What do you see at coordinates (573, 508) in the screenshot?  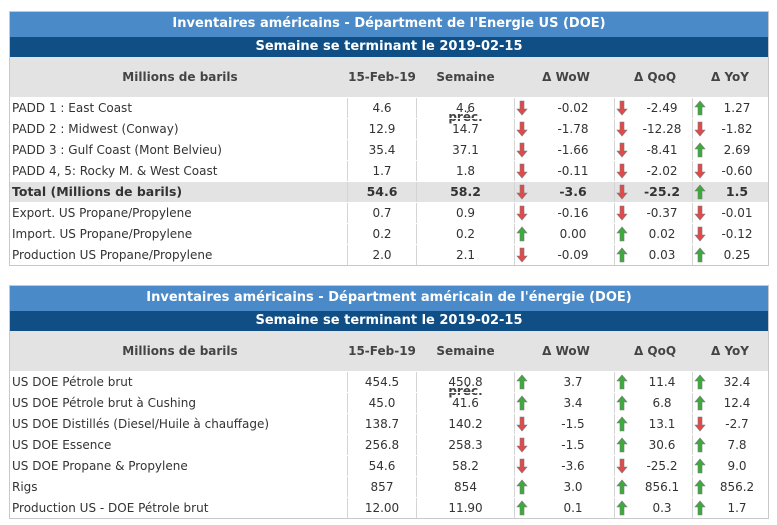 I see `wow-change: 0.1` at bounding box center [573, 508].